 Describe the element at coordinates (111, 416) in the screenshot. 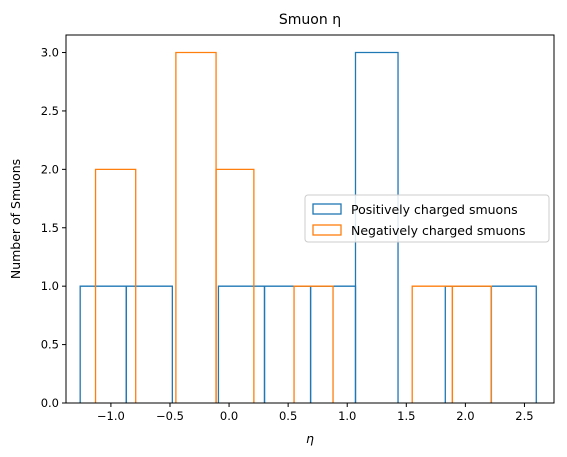

I see `x-tick-label: −1.0` at that location.